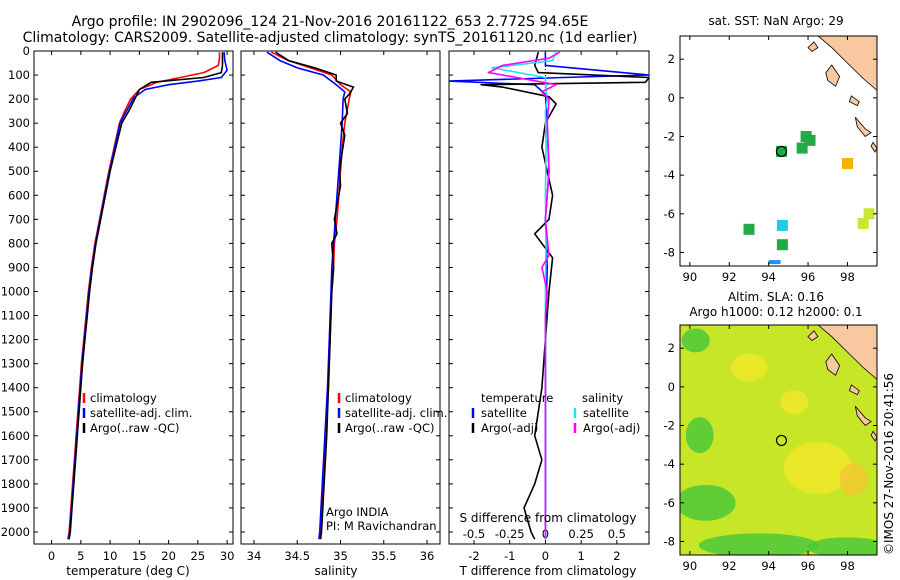 This screenshot has height=580, width=900. What do you see at coordinates (15, 436) in the screenshot?
I see `depth-tick-label: 1600` at bounding box center [15, 436].